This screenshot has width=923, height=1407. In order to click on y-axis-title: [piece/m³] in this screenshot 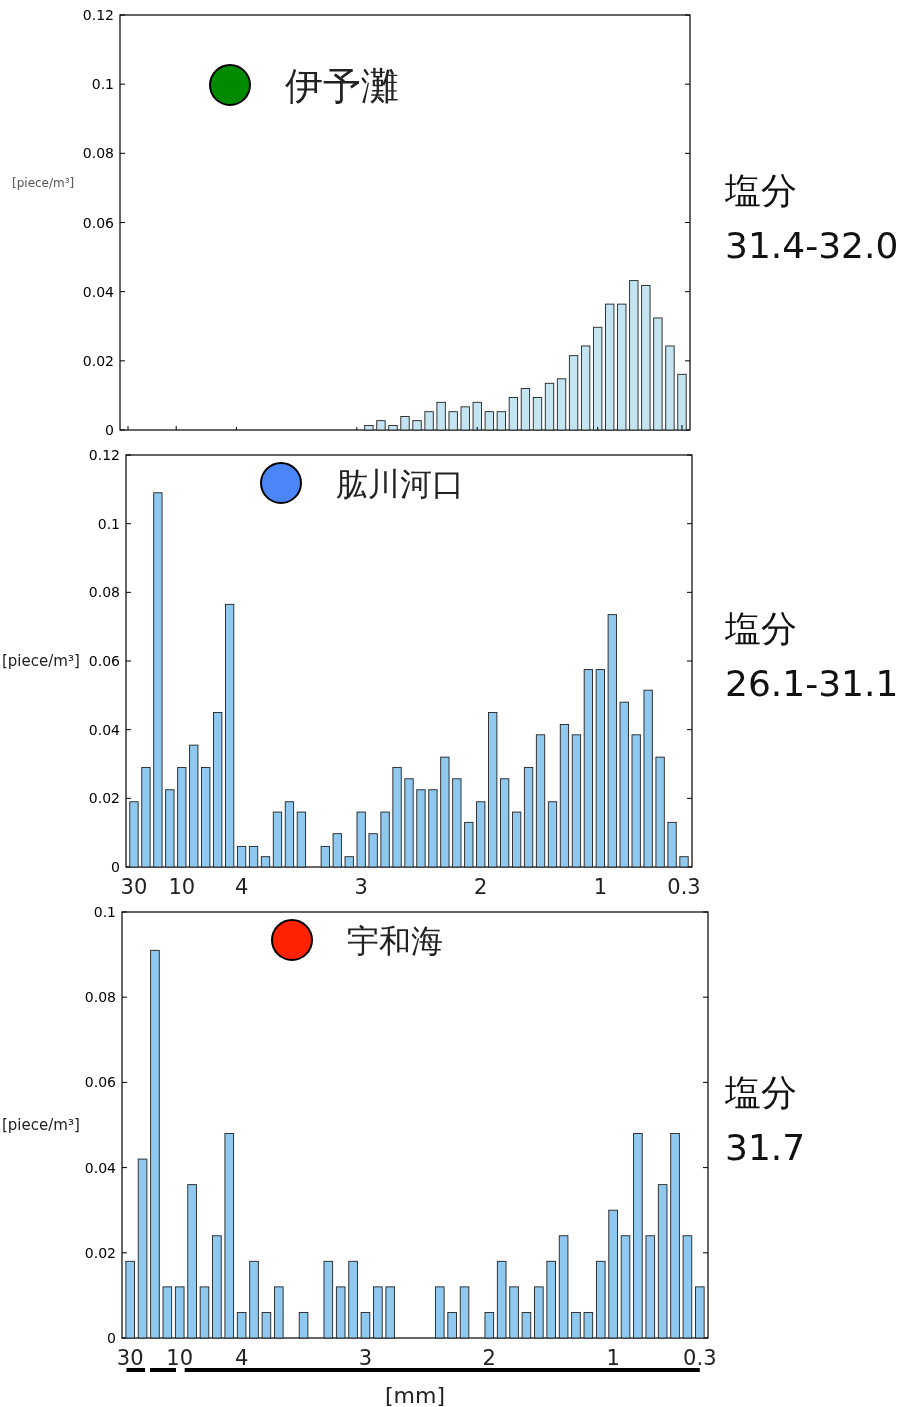, I will do `click(43, 183)`.